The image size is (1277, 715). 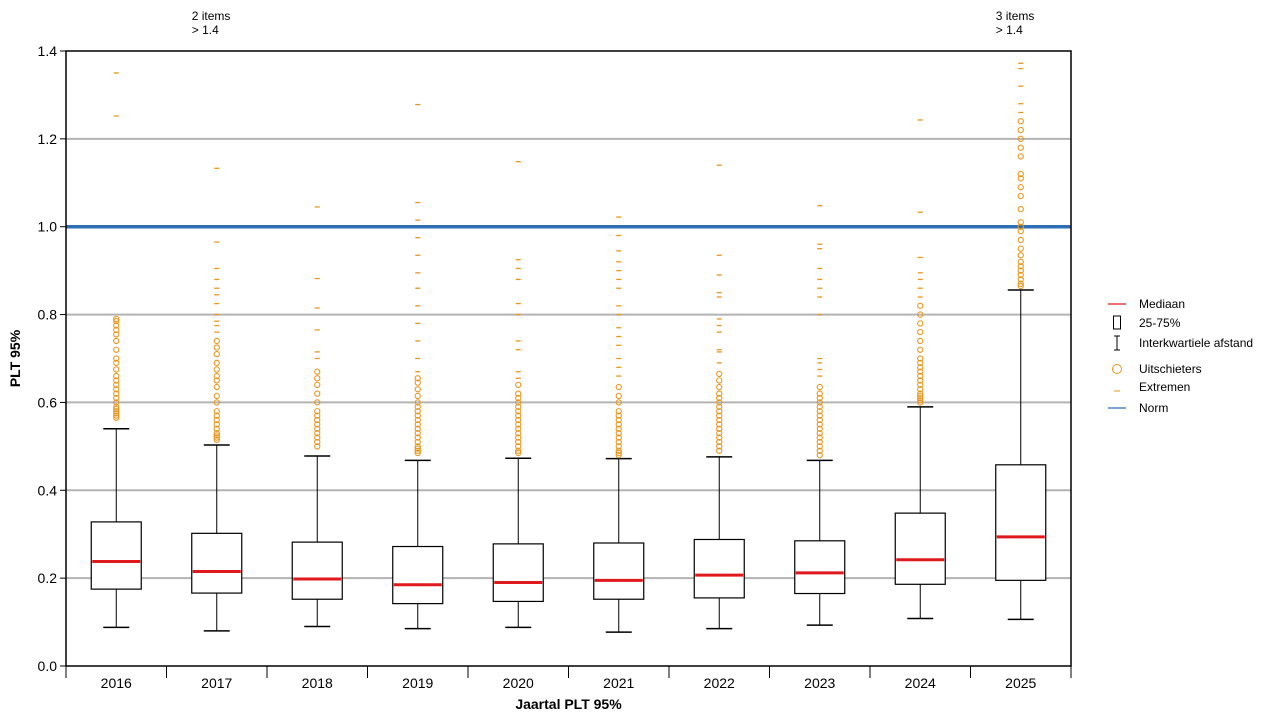 I want to click on y-tick-label: 1.4, so click(x=48, y=51).